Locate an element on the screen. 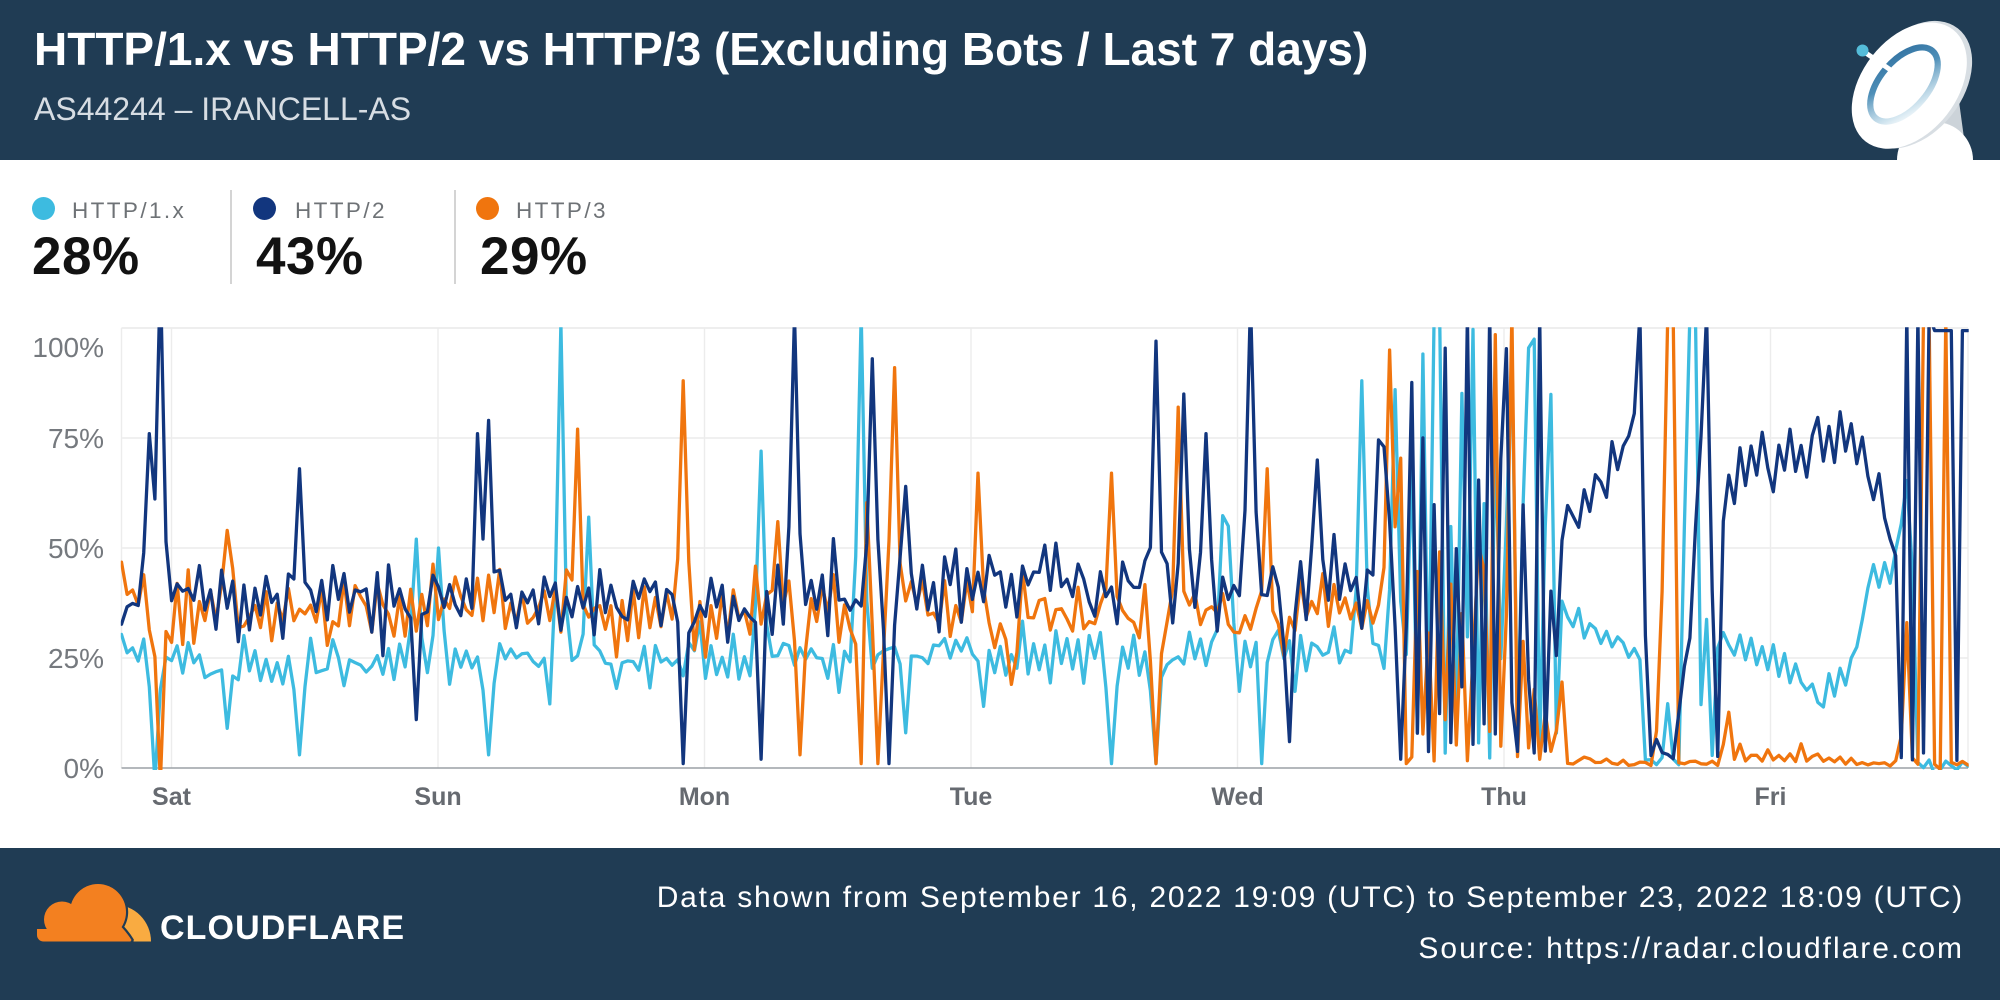 Image resolution: width=2000 pixels, height=1000 pixels. svg-text: Wed is located at coordinates (1237, 797).